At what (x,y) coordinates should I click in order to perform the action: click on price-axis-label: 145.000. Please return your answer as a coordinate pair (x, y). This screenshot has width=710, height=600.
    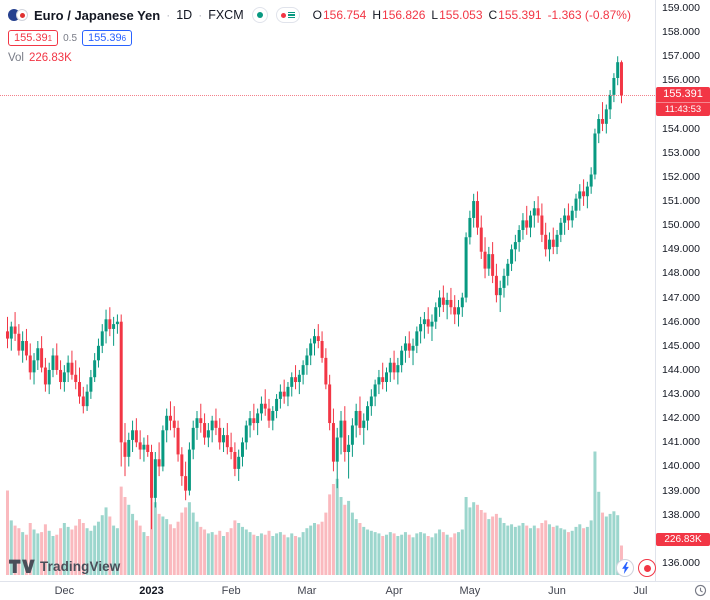
    Looking at the image, I should click on (681, 345).